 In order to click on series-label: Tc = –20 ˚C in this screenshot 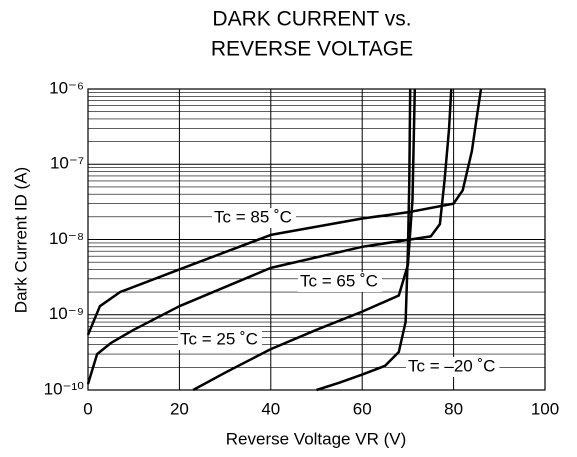, I will do `click(451, 365)`.